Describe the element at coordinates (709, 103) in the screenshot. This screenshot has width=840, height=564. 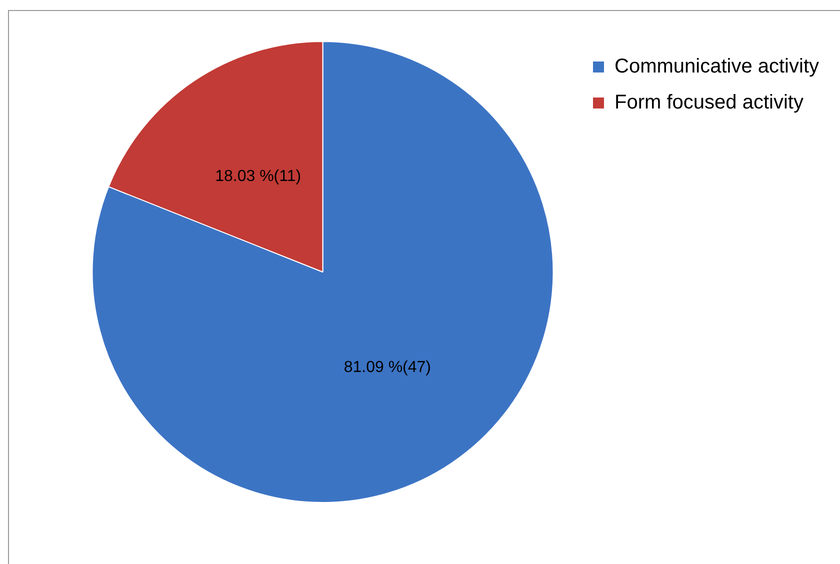
I see `legend-label: Form focused activity` at that location.